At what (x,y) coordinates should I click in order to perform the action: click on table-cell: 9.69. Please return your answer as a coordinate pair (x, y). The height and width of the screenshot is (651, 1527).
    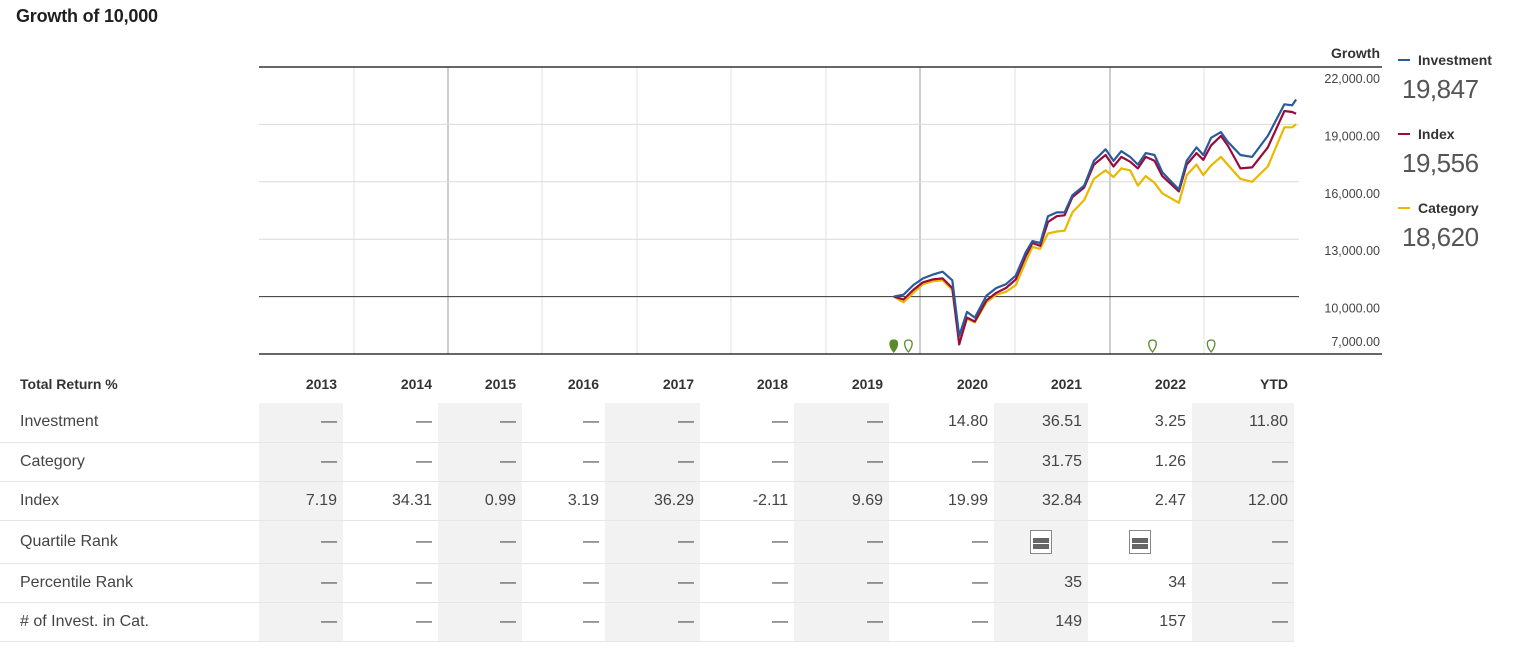
    Looking at the image, I should click on (841, 501).